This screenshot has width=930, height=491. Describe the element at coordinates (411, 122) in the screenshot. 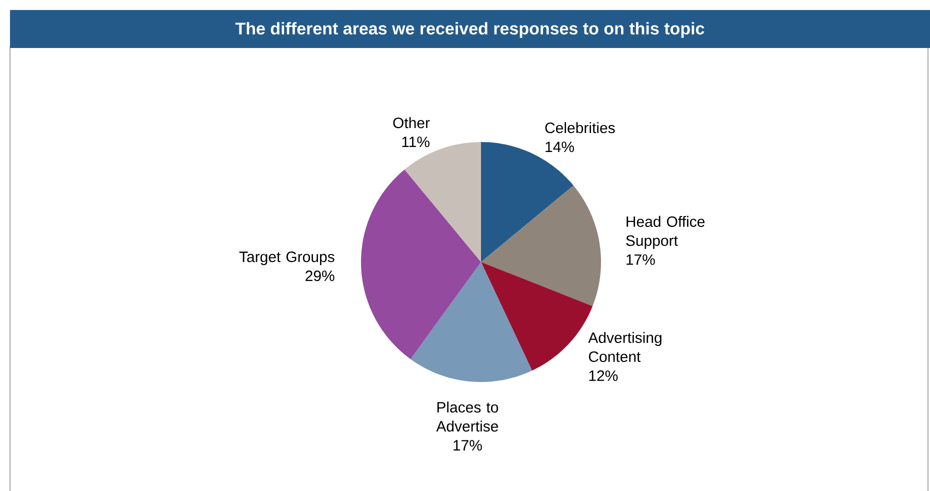

I see `slice-label: Other` at that location.